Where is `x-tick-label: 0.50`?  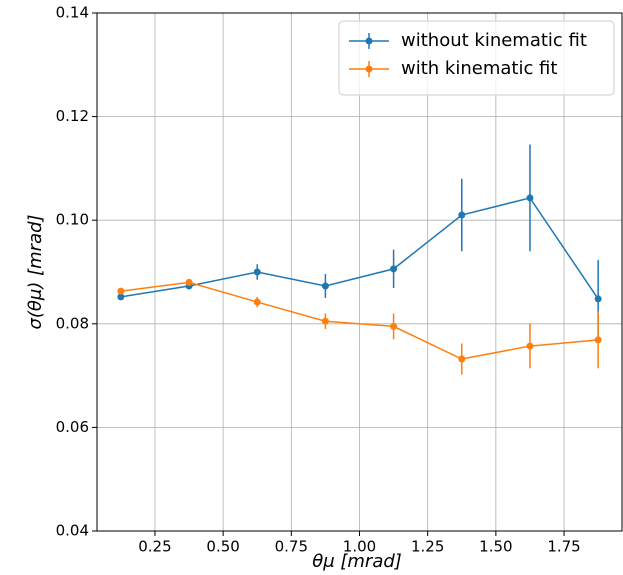
x-tick-label: 0.50 is located at coordinates (222, 547).